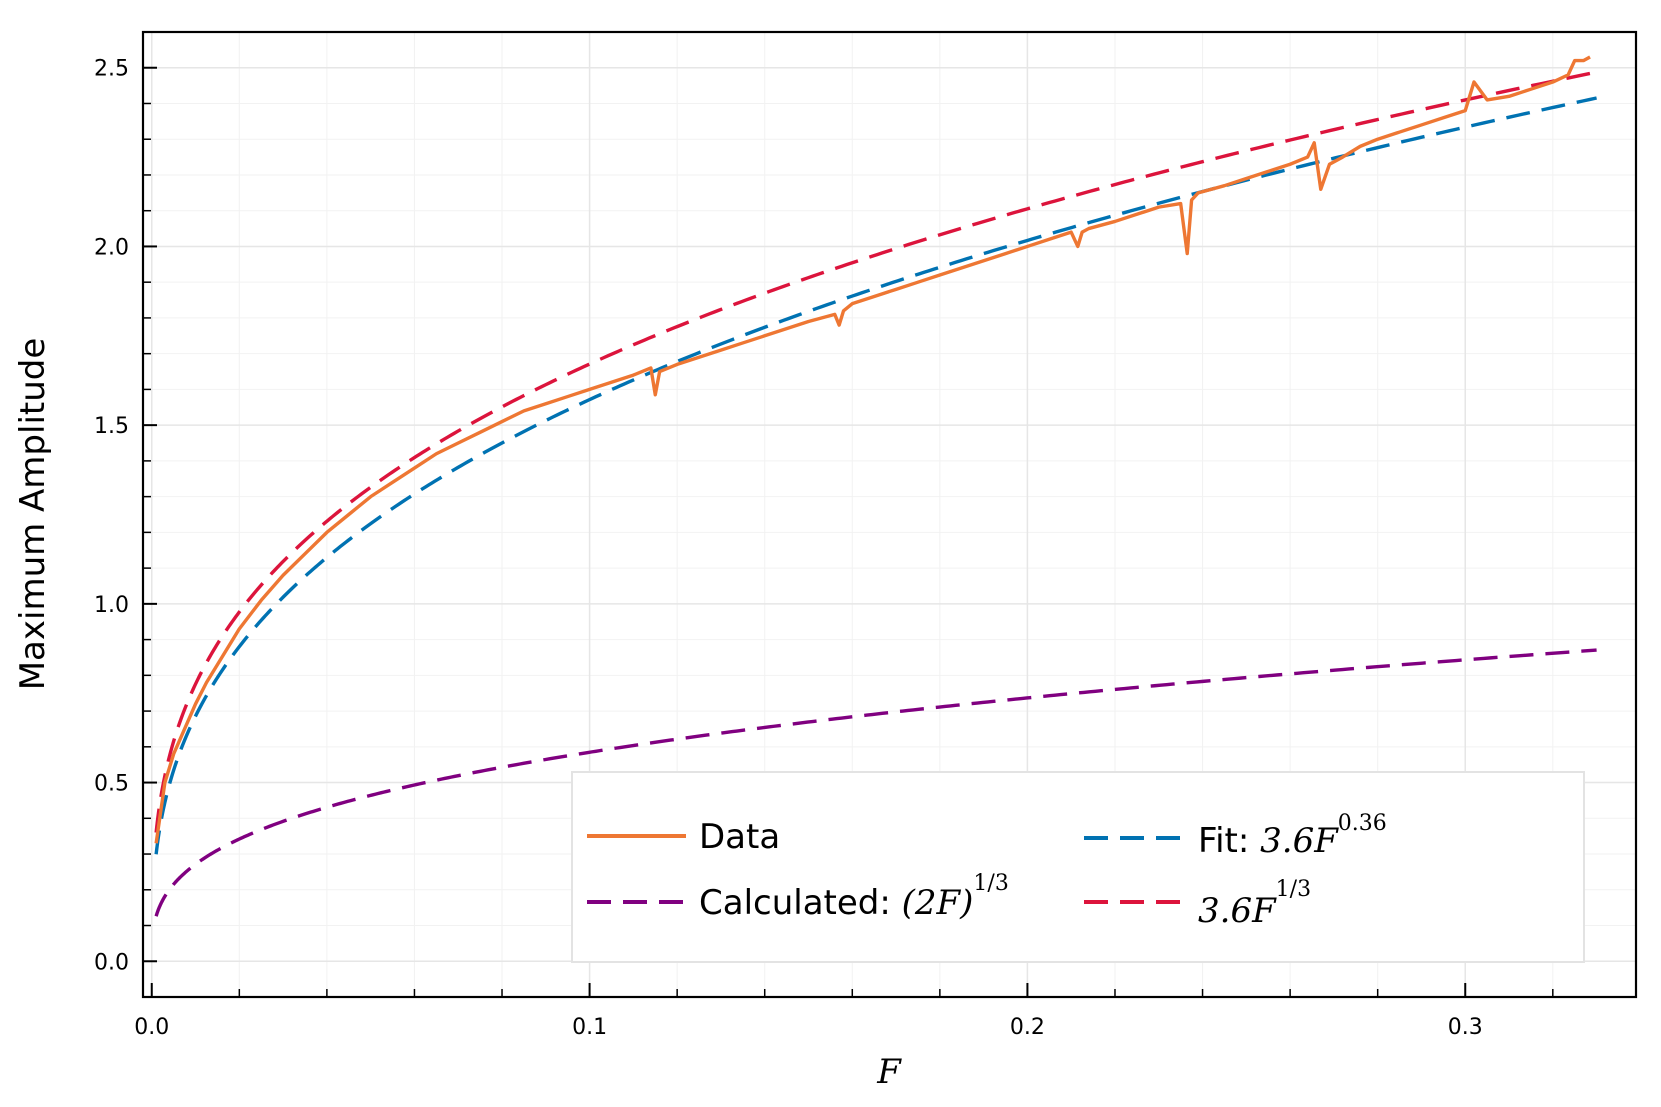 The width and height of the screenshot is (1661, 1107). What do you see at coordinates (1027, 1027) in the screenshot?
I see `x-tick-label: 0.2` at bounding box center [1027, 1027].